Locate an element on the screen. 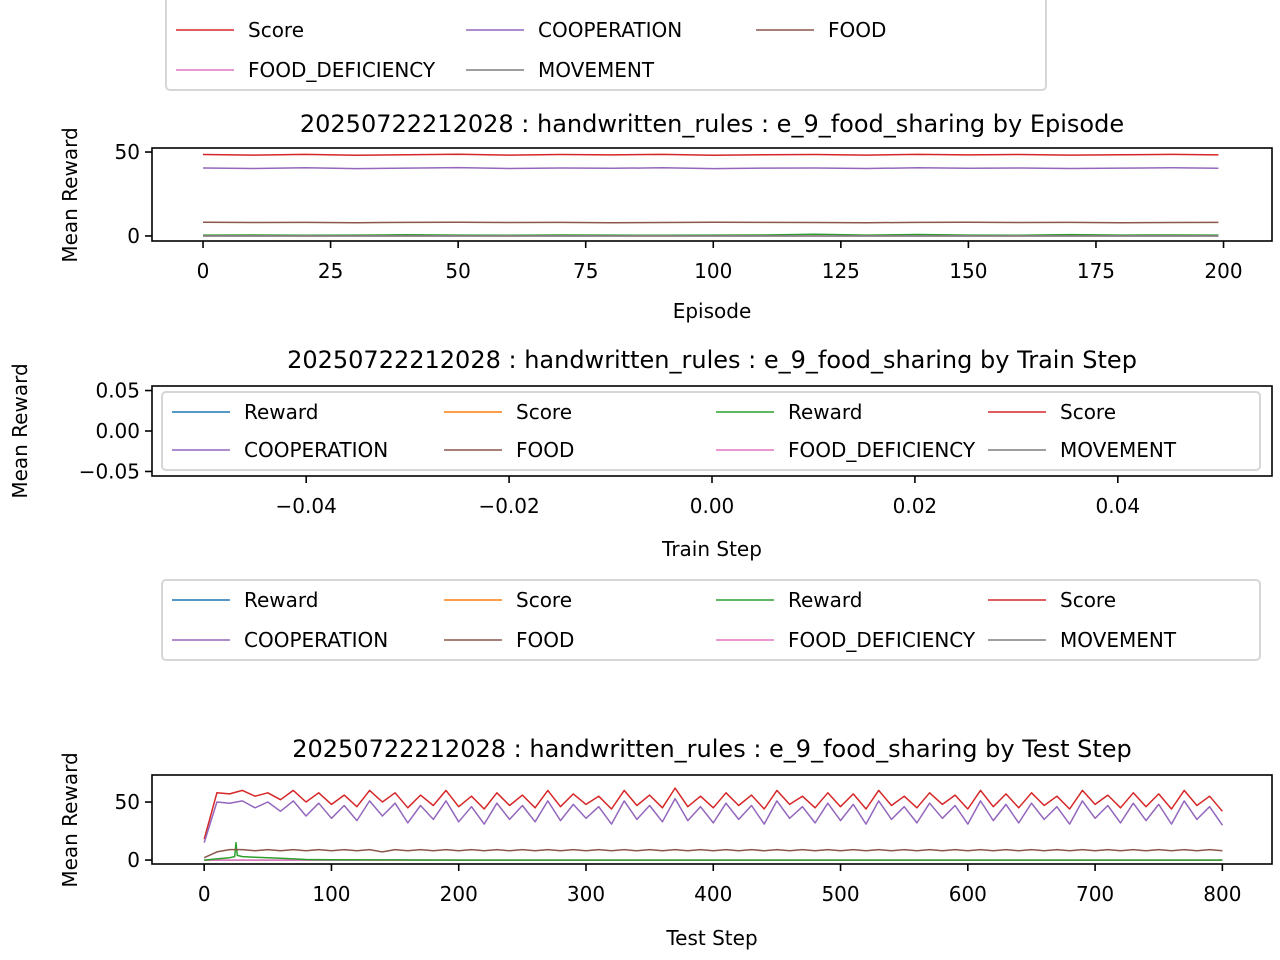 The height and width of the screenshot is (960, 1280). episode-x-tick-label: 125 is located at coordinates (841, 271).